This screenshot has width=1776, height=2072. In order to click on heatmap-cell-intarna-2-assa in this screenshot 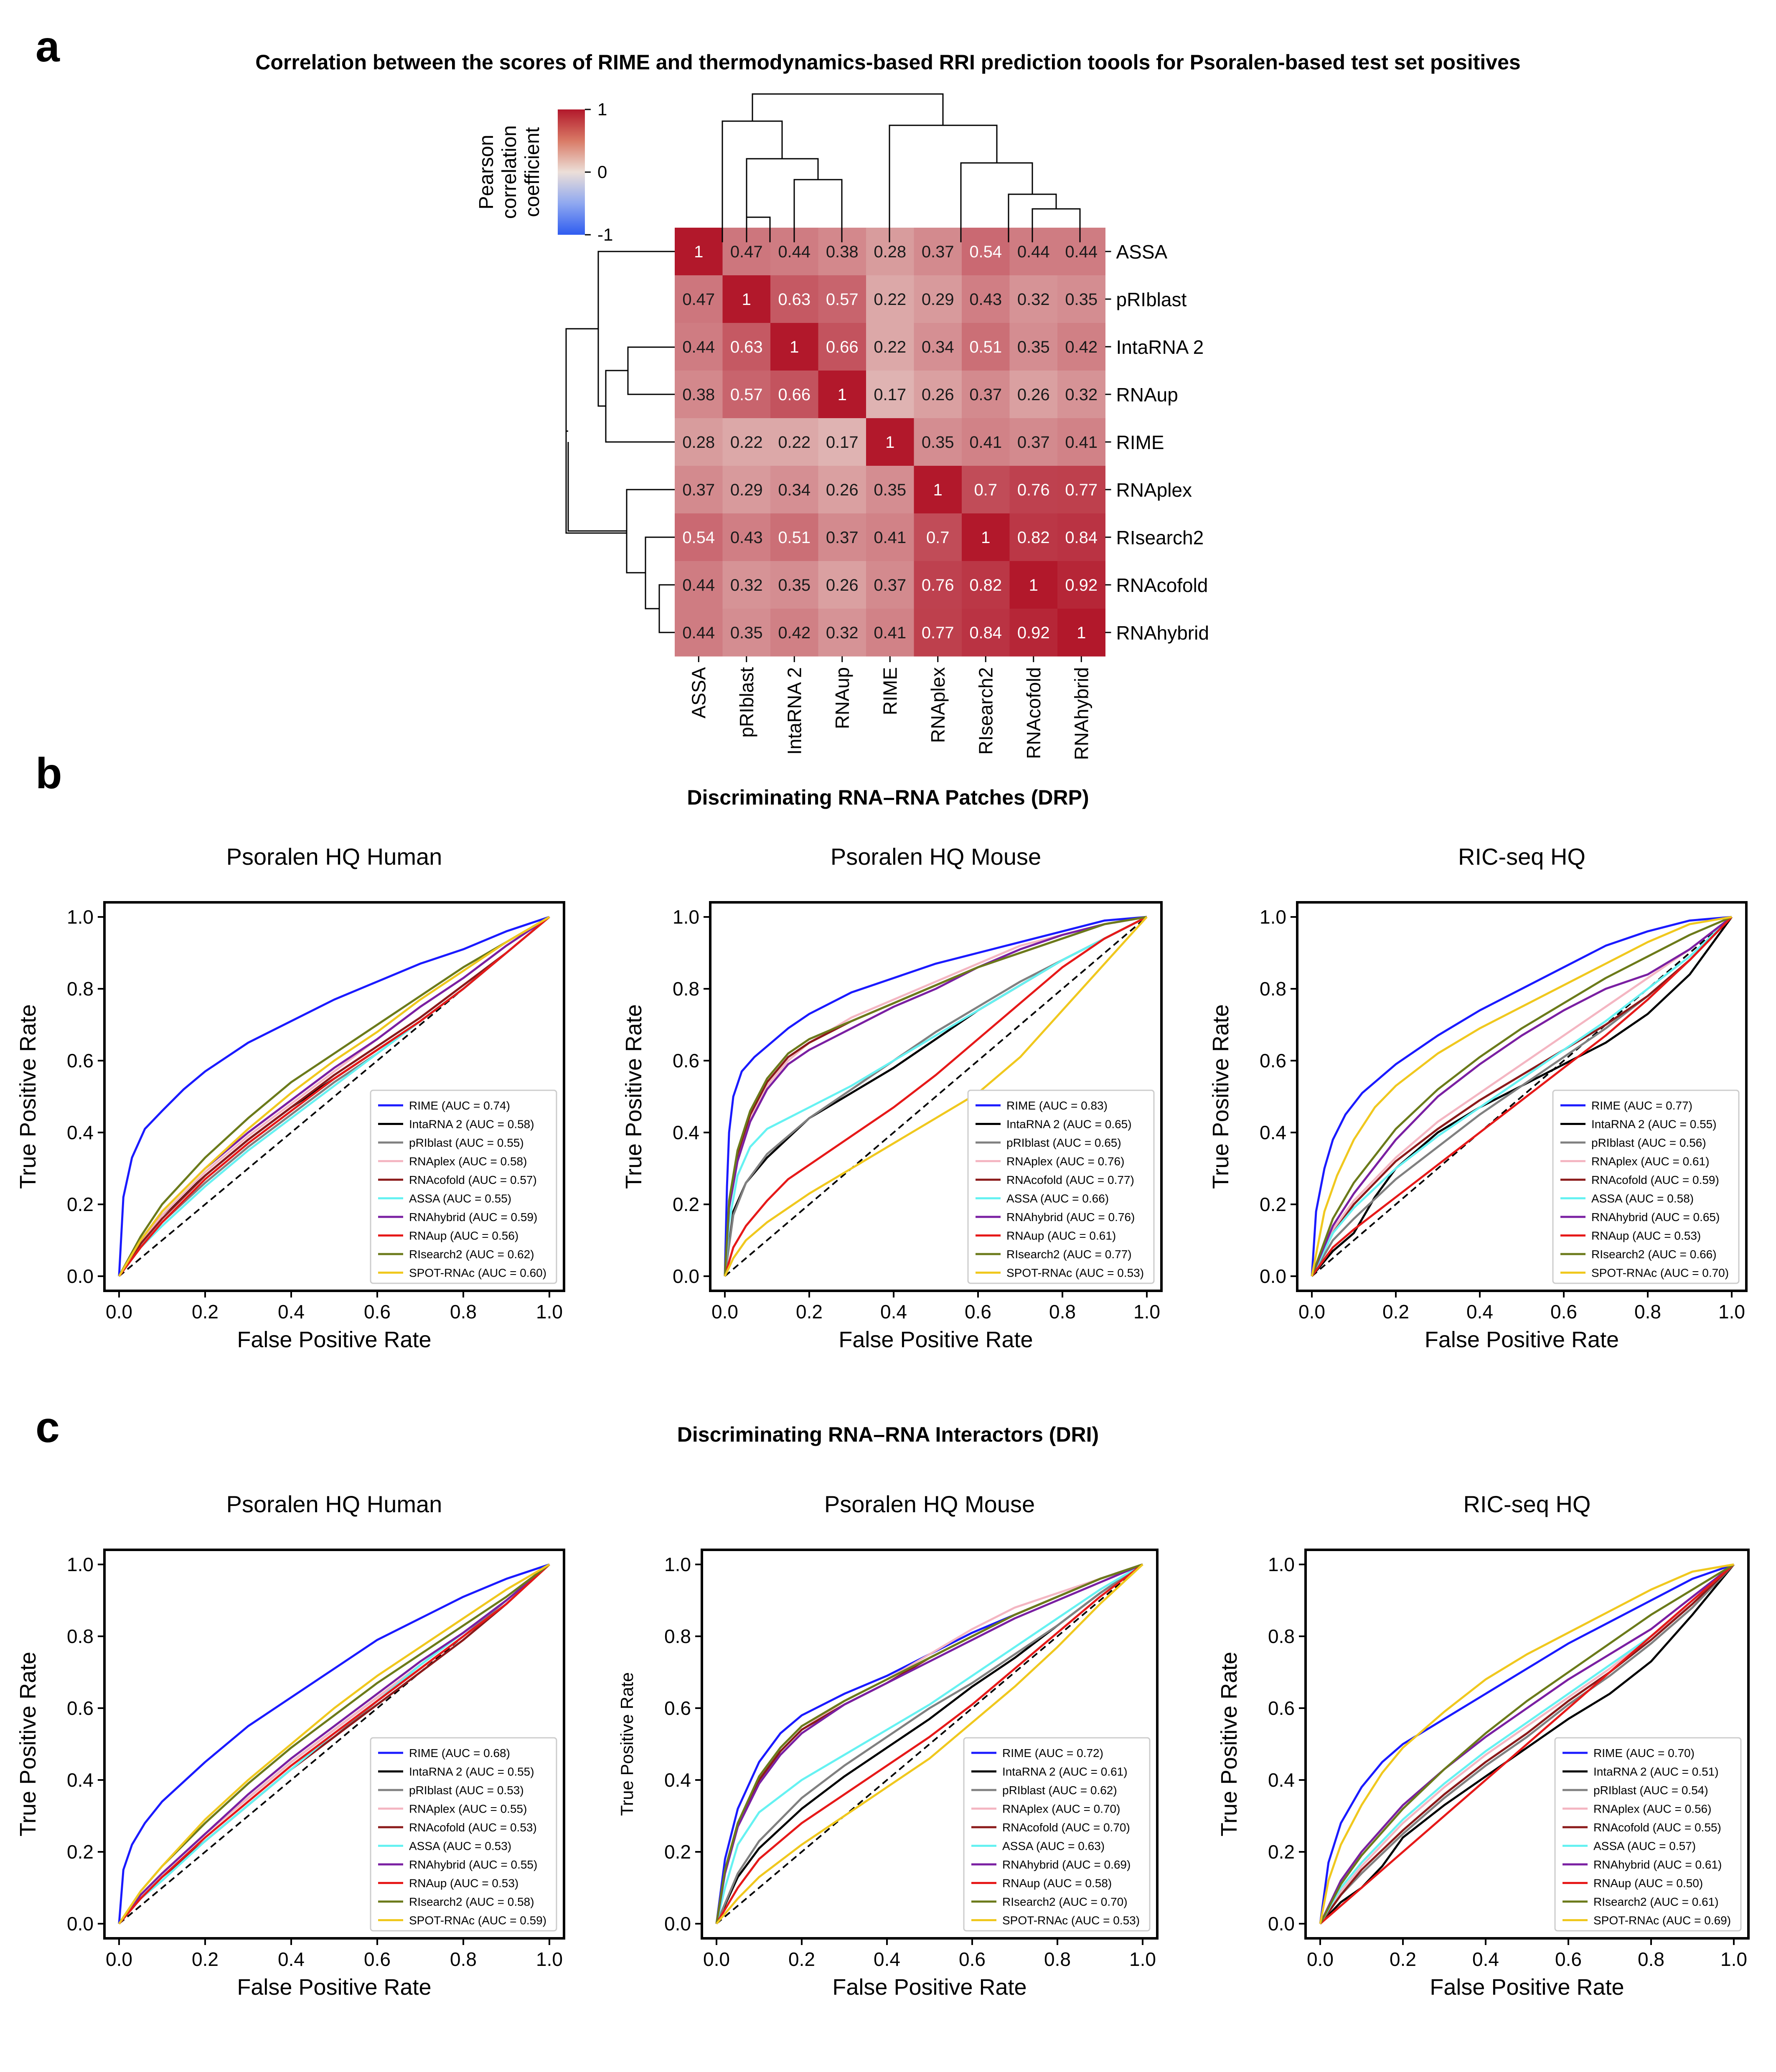, I will do `click(699, 347)`.